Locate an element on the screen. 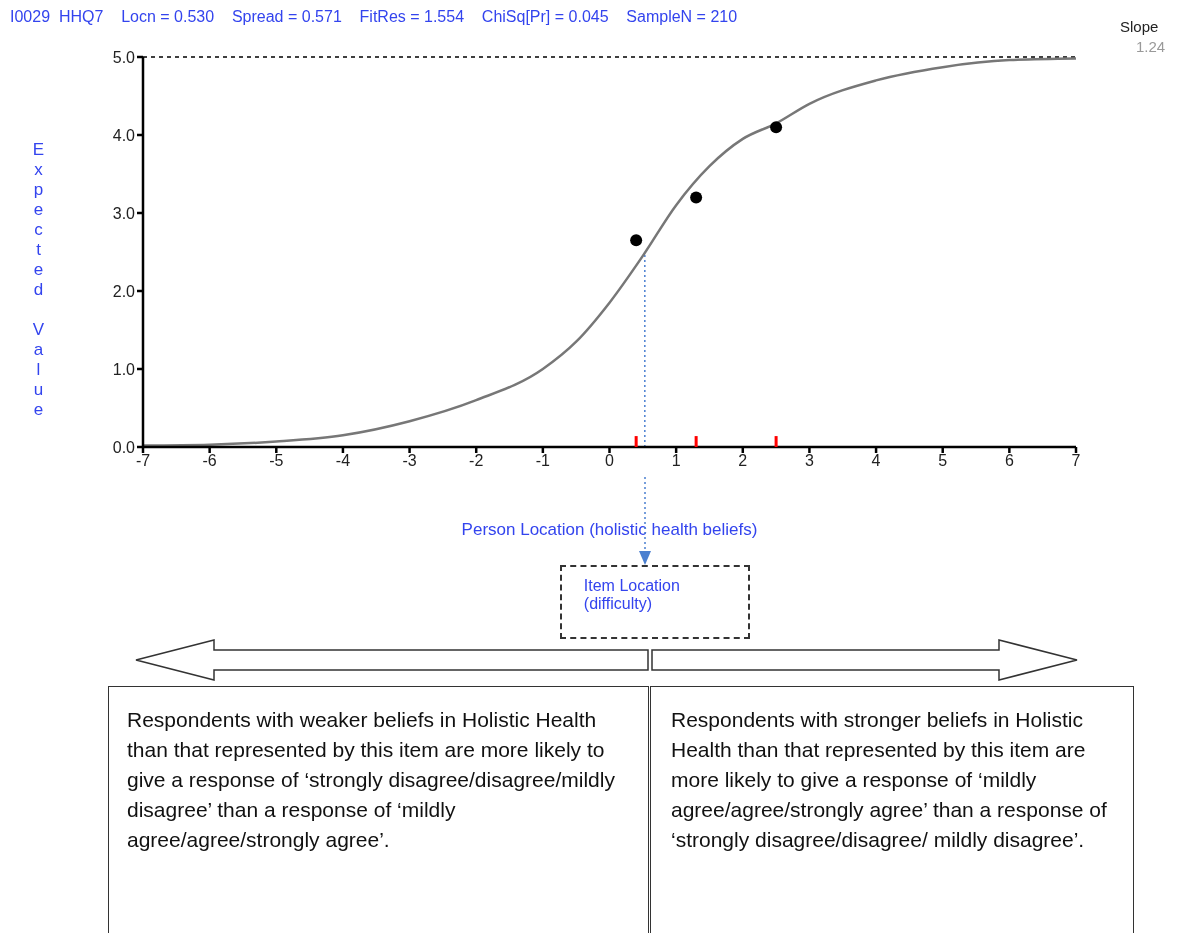 The height and width of the screenshot is (933, 1179). x-tick-label: -5 is located at coordinates (276, 461).